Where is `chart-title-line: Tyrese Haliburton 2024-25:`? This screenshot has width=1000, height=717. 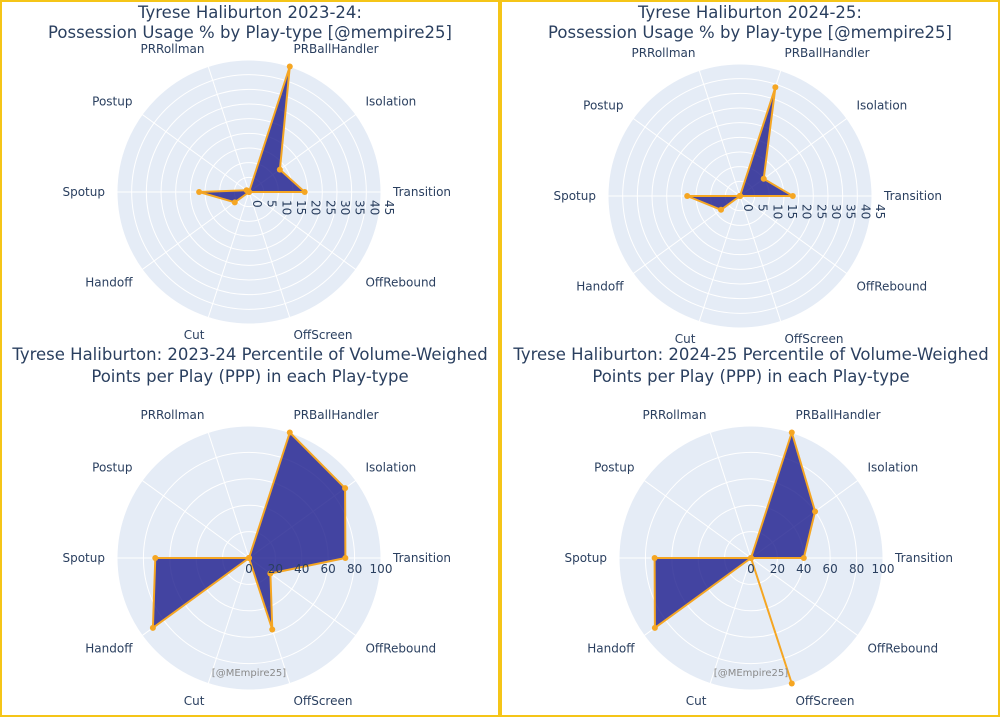 chart-title-line: Tyrese Haliburton 2024-25: is located at coordinates (749, 12).